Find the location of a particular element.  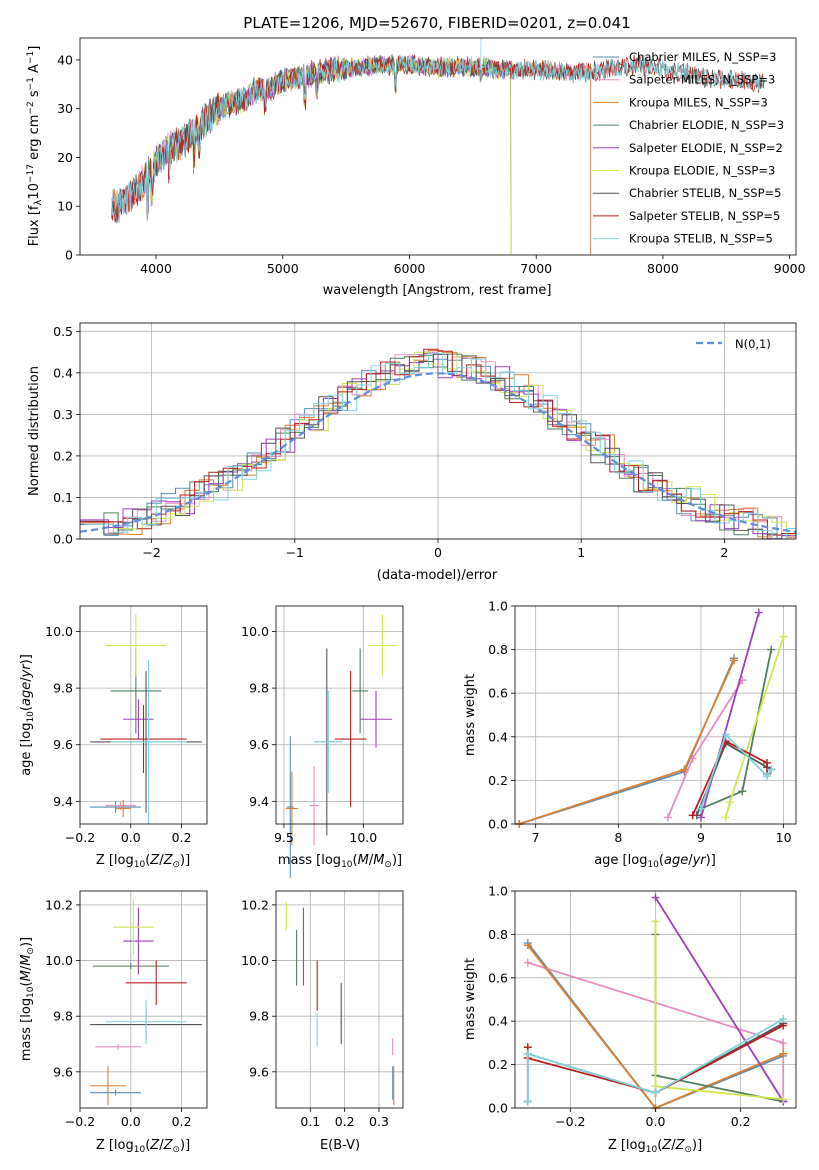

y-tick-label: 0 is located at coordinates (69, 255).